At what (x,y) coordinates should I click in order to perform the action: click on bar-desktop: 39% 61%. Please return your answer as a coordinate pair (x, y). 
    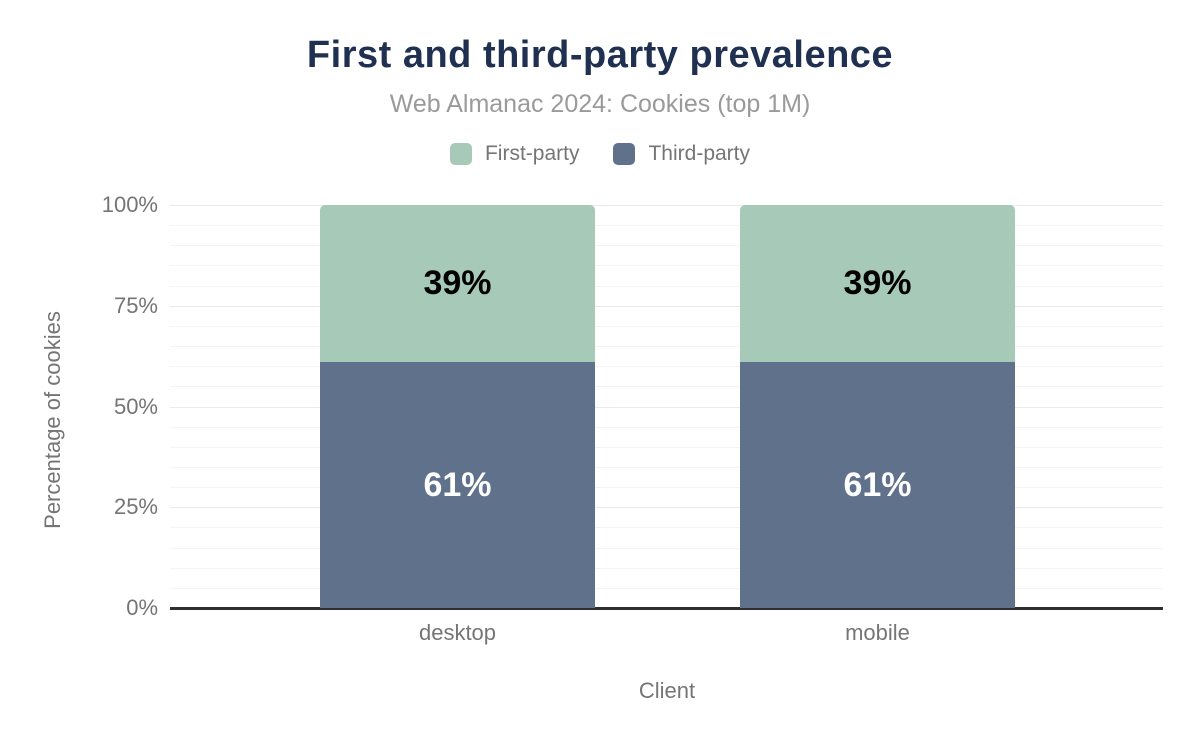
    Looking at the image, I should click on (457, 406).